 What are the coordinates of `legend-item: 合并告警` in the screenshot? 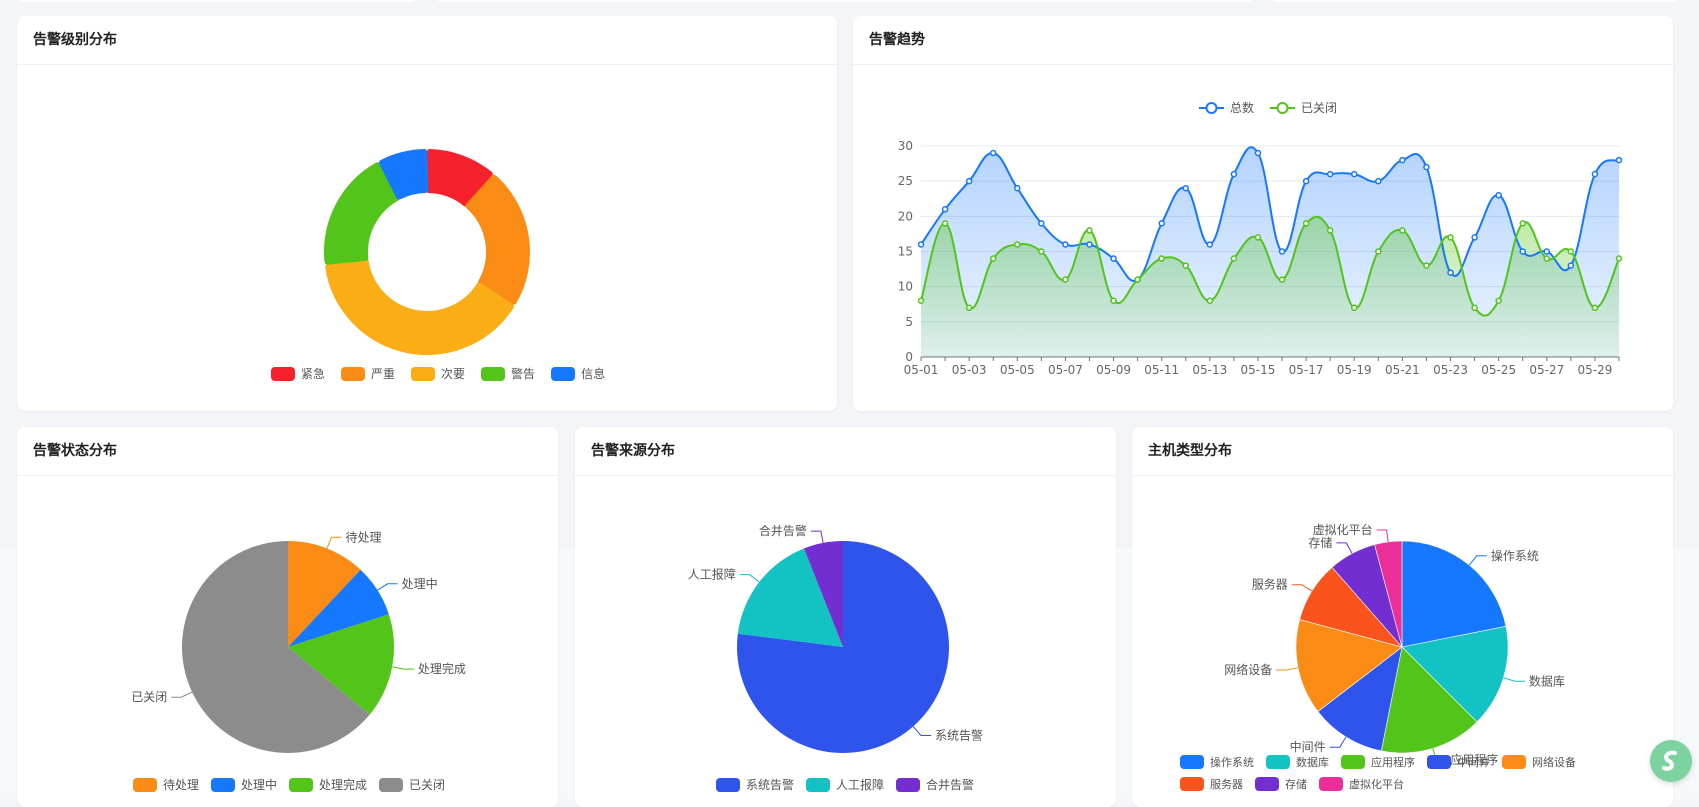 It's located at (935, 784).